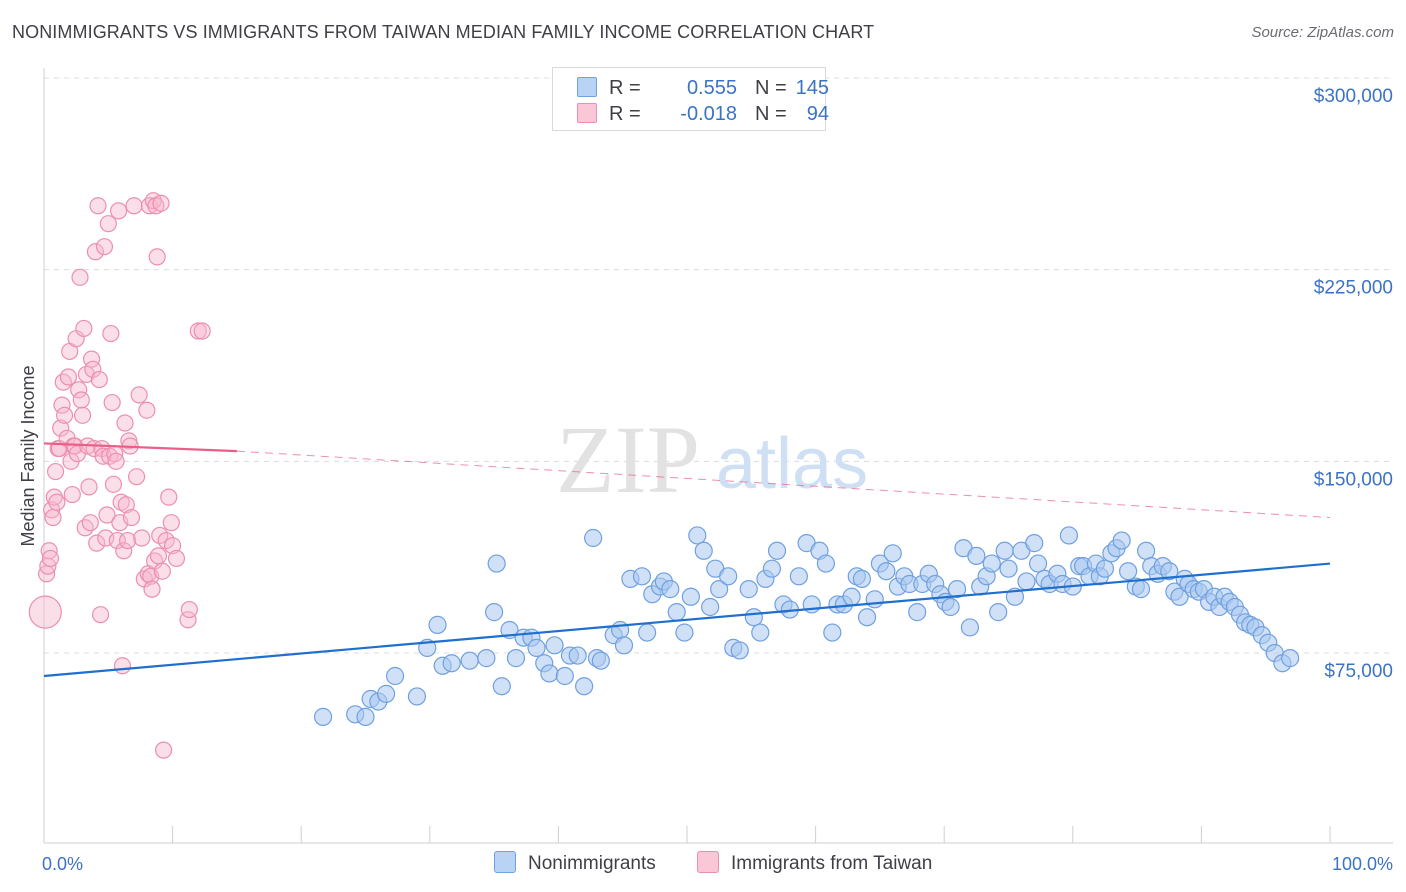  What do you see at coordinates (711, 88) in the screenshot?
I see `legend-r-value: 0.555` at bounding box center [711, 88].